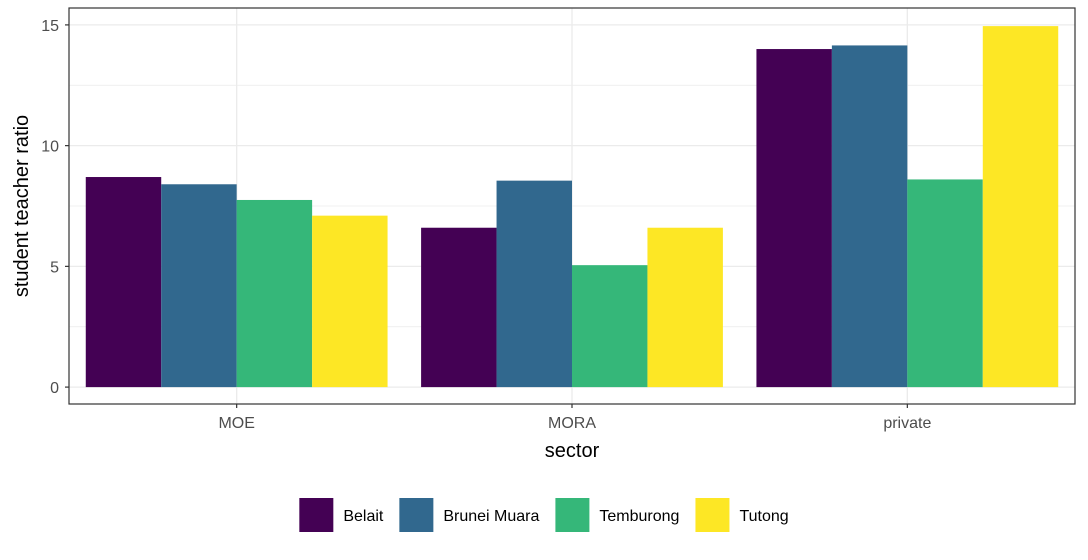 This screenshot has height=560, width=1088. Describe the element at coordinates (316, 515) in the screenshot. I see `legend-key-belait` at that location.